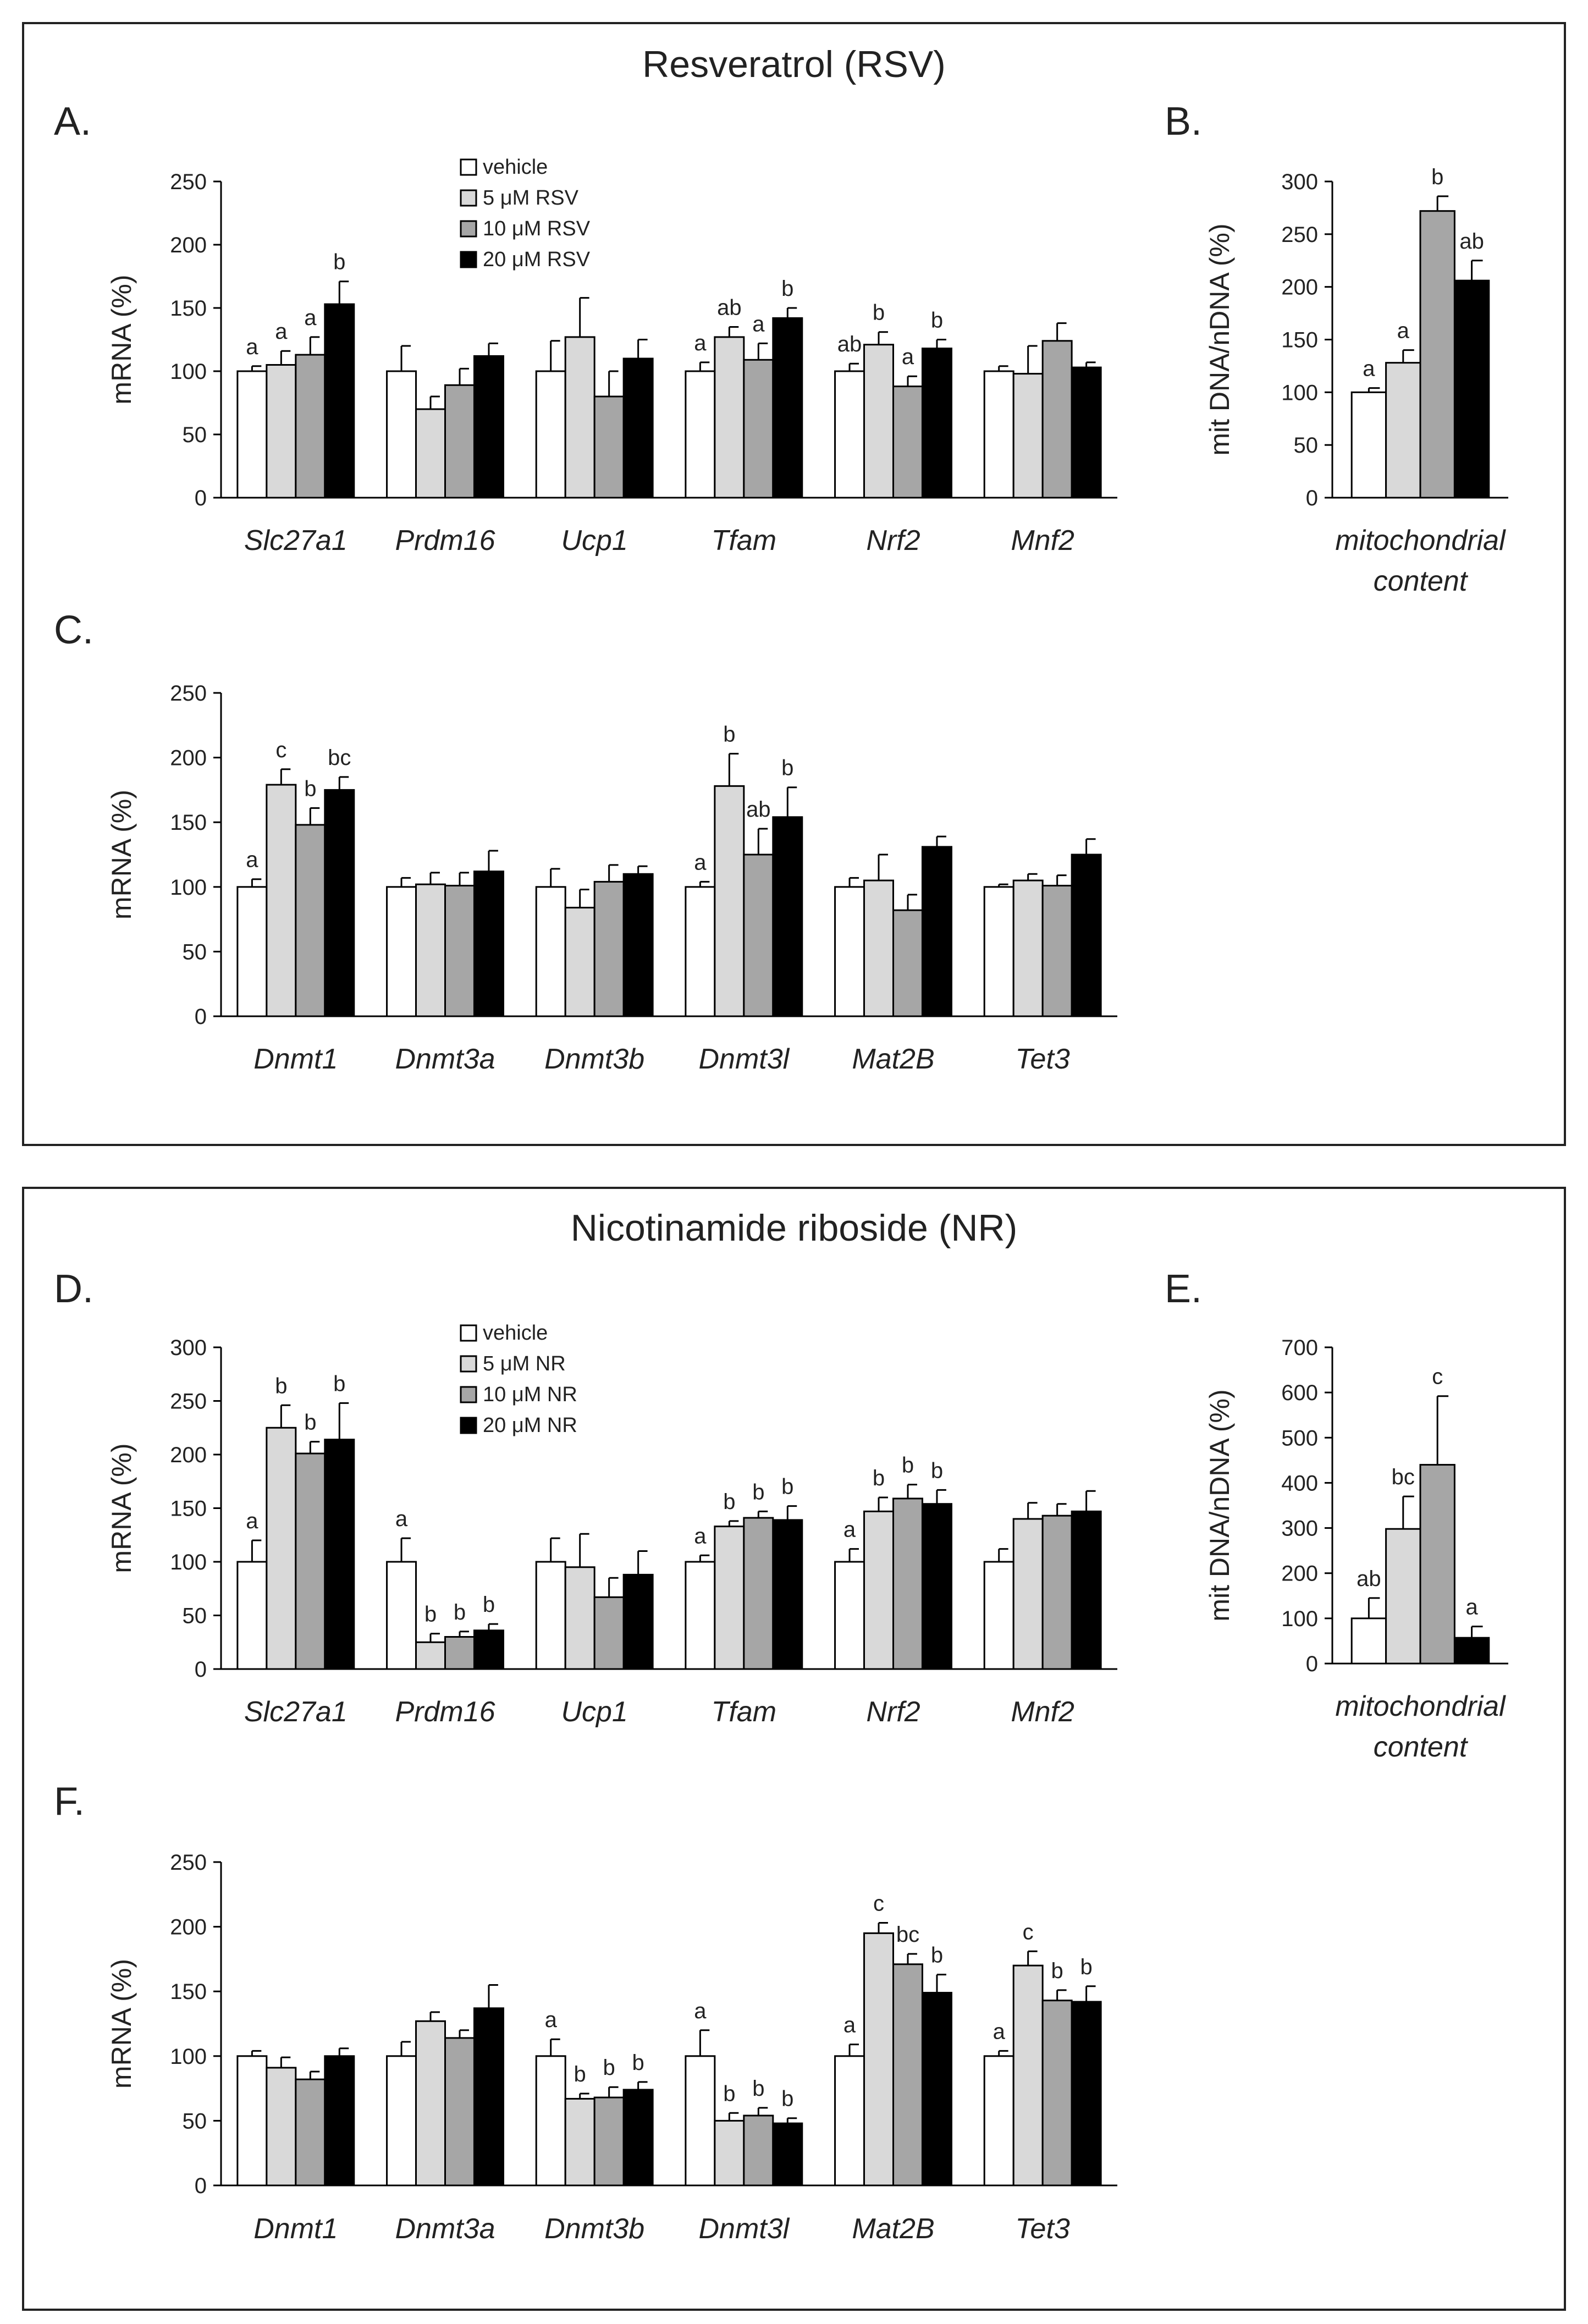  What do you see at coordinates (188, 1992) in the screenshot?
I see `y-tick-label: 150` at bounding box center [188, 1992].